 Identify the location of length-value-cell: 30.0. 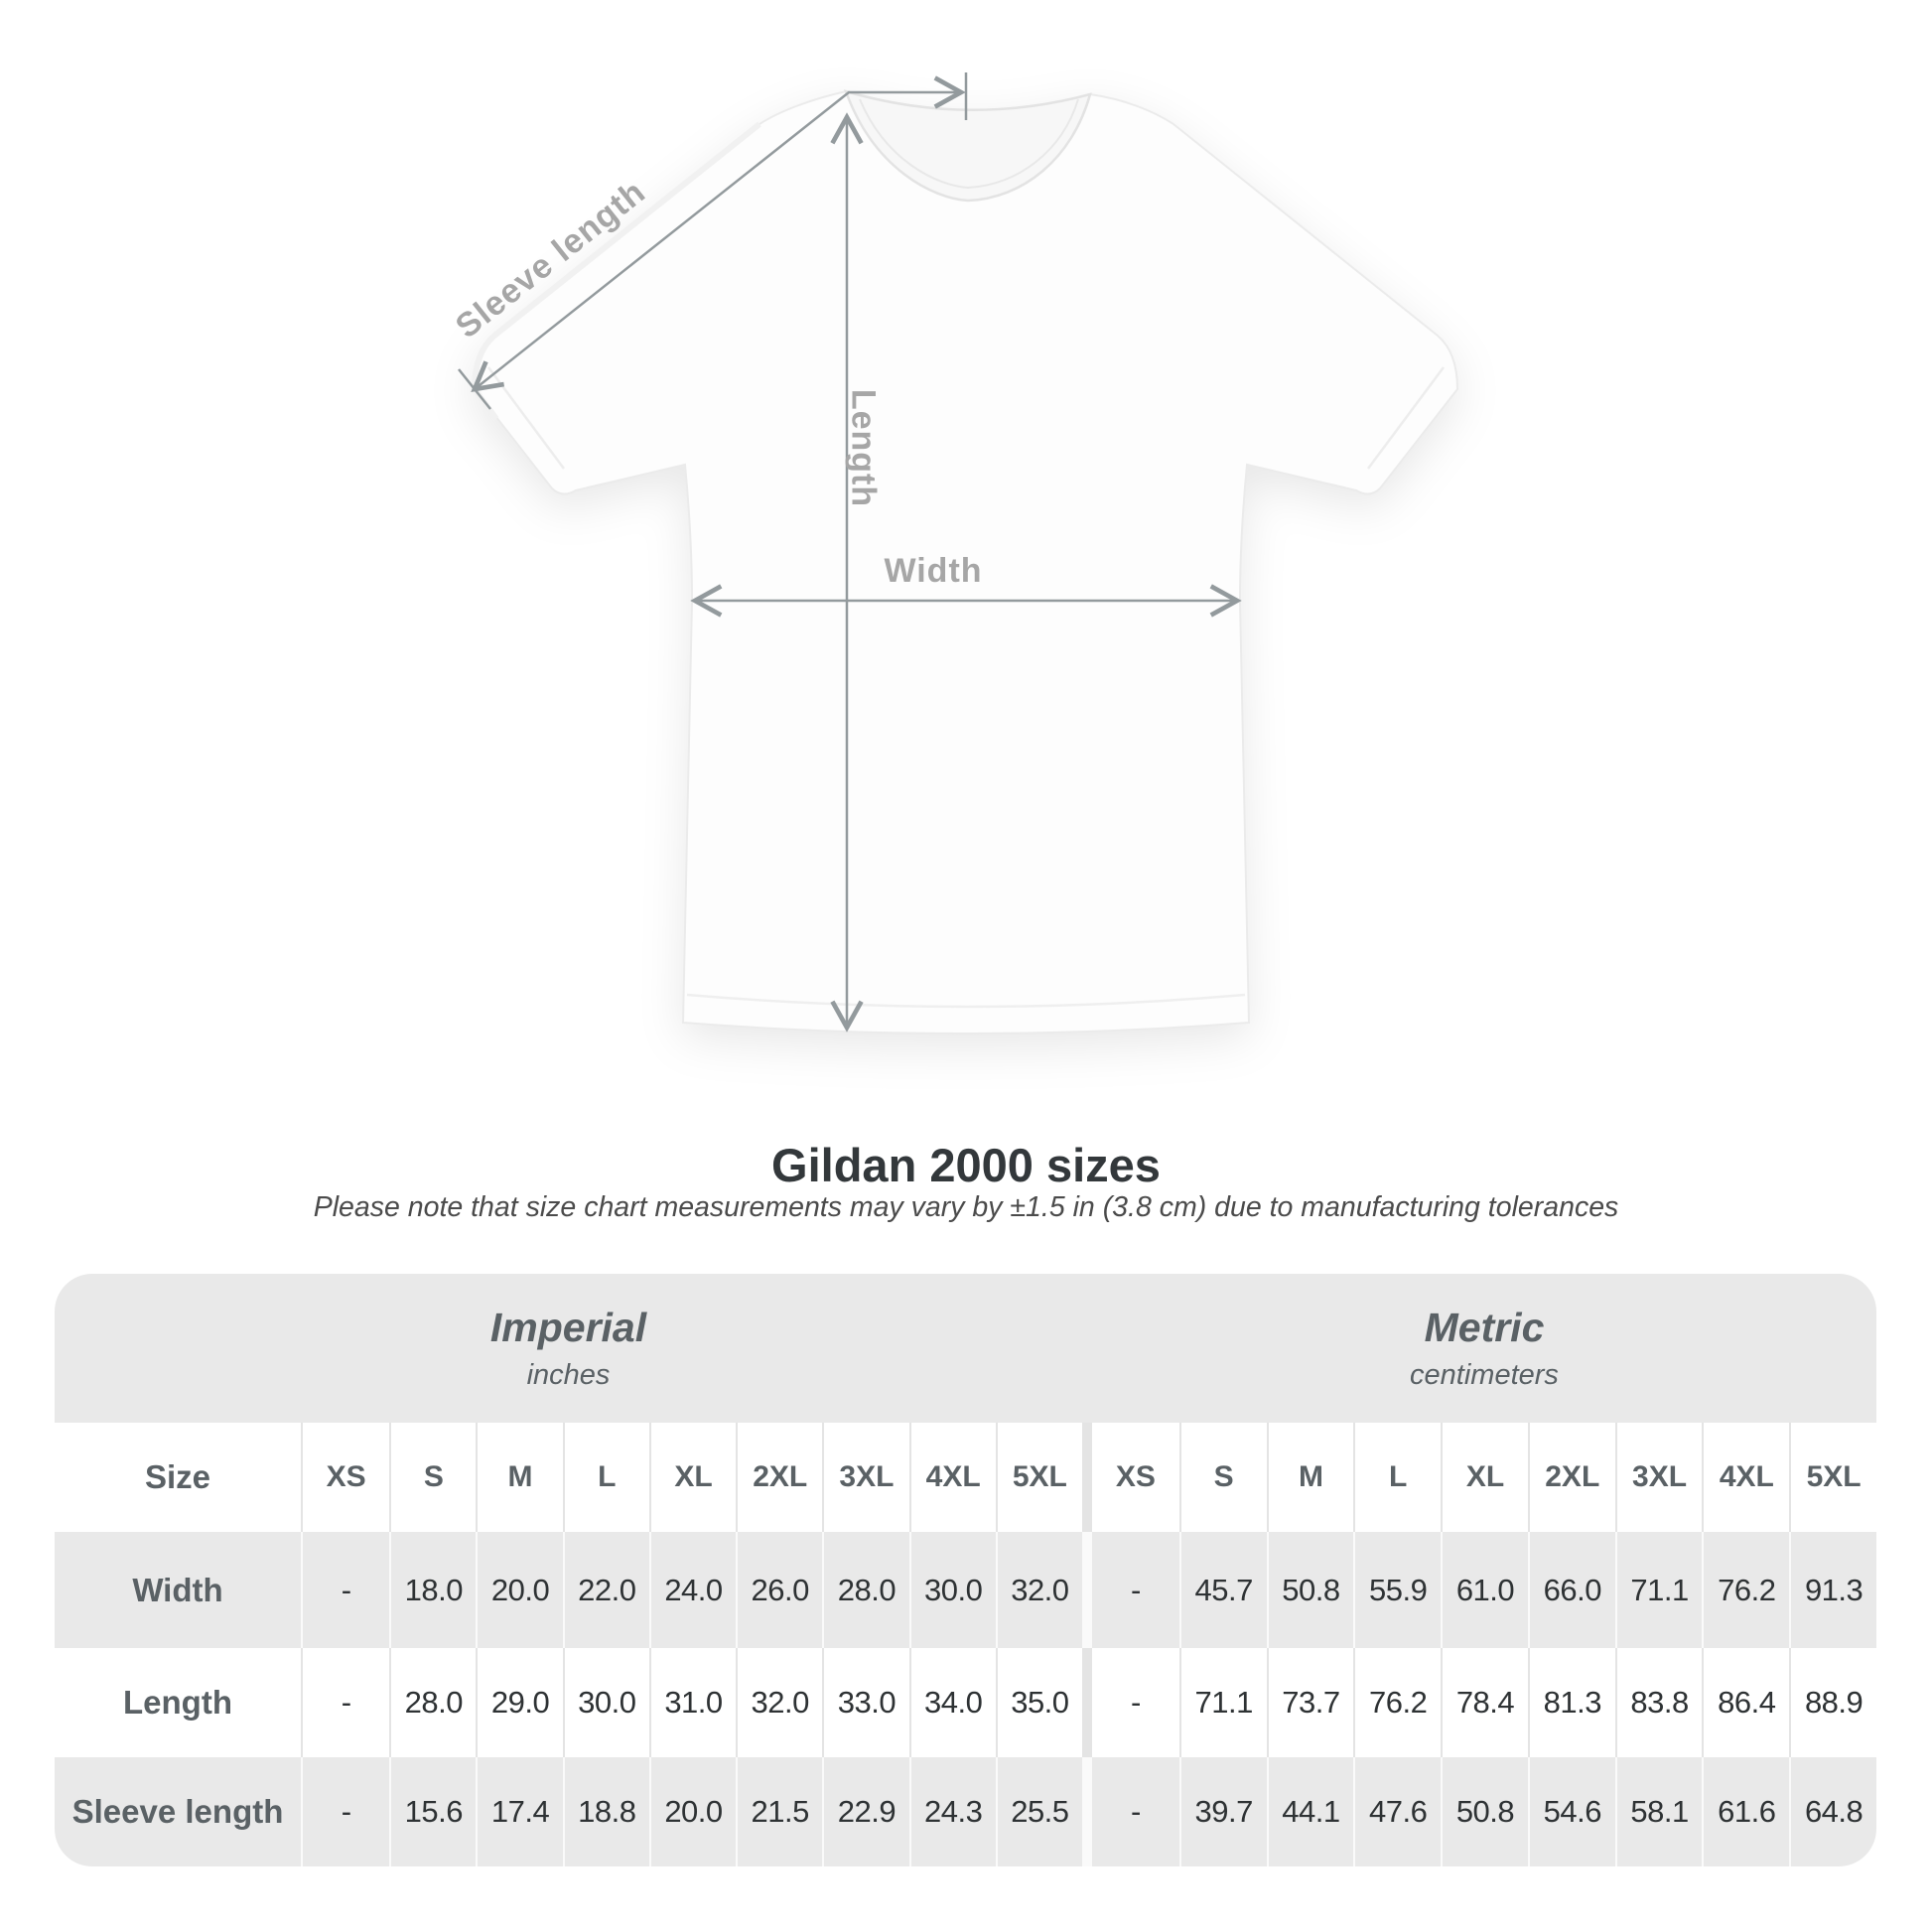
(605, 1703).